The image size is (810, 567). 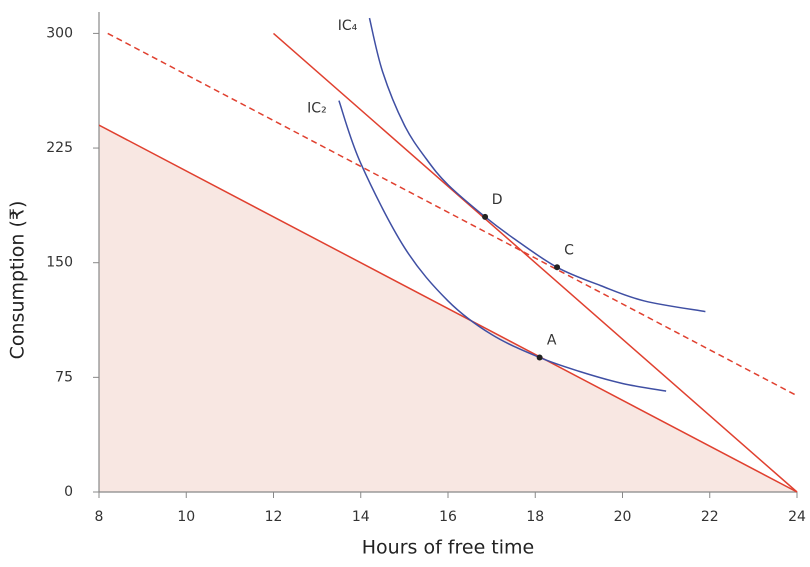 What do you see at coordinates (535, 517) in the screenshot?
I see `x-tick-label: 18` at bounding box center [535, 517].